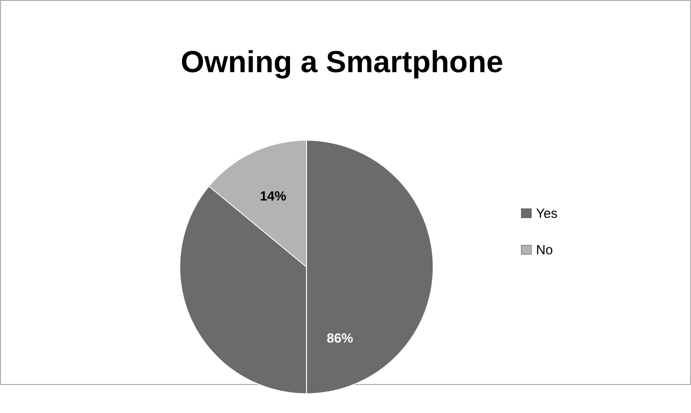 This screenshot has width=691, height=413. I want to click on chart-title: Owning a Smartphone, so click(342, 64).